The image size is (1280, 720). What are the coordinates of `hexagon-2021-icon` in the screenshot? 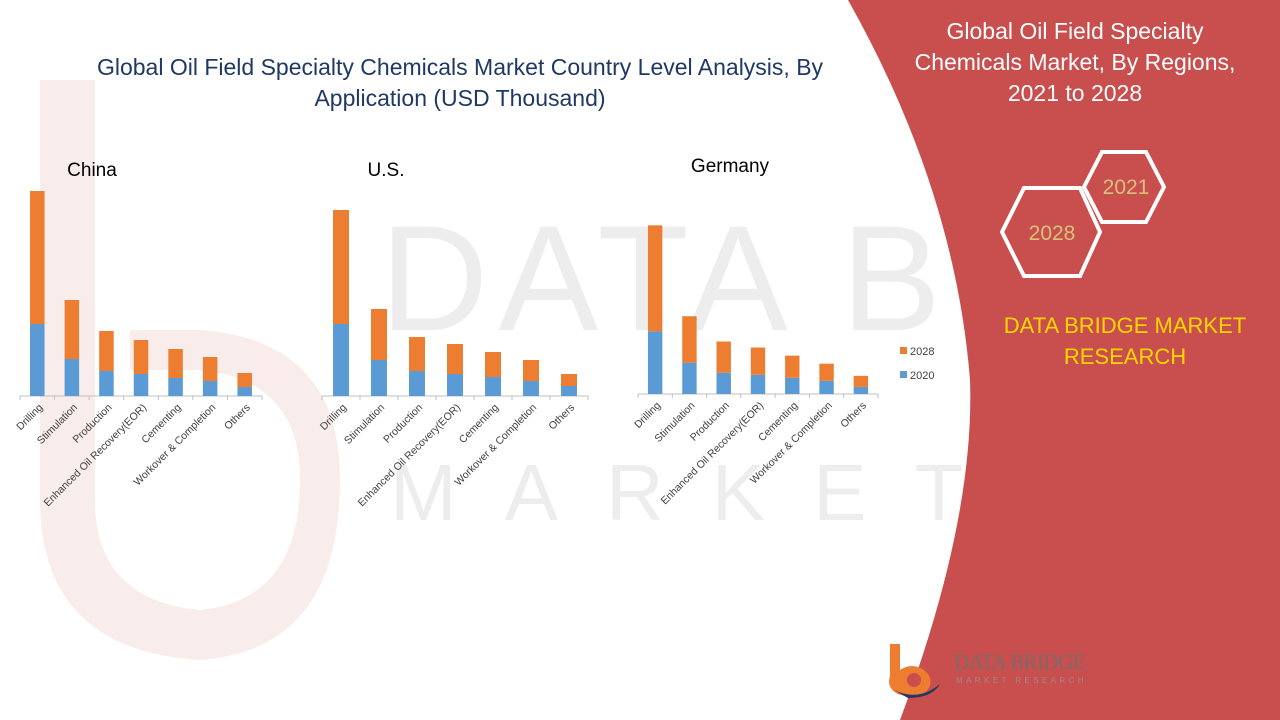 It's located at (1124, 187).